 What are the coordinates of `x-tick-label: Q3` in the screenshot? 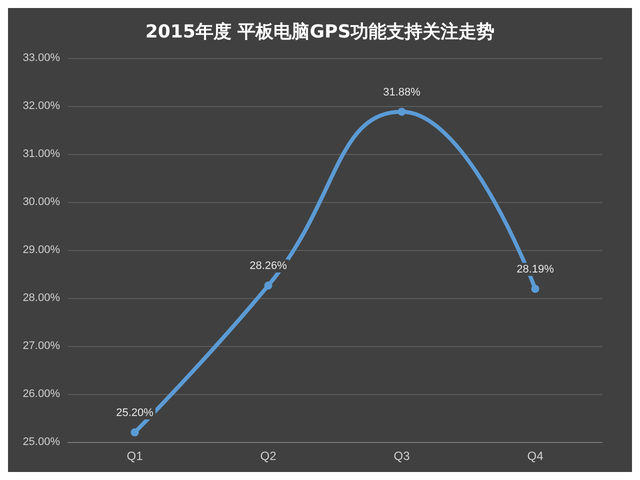 It's located at (402, 456).